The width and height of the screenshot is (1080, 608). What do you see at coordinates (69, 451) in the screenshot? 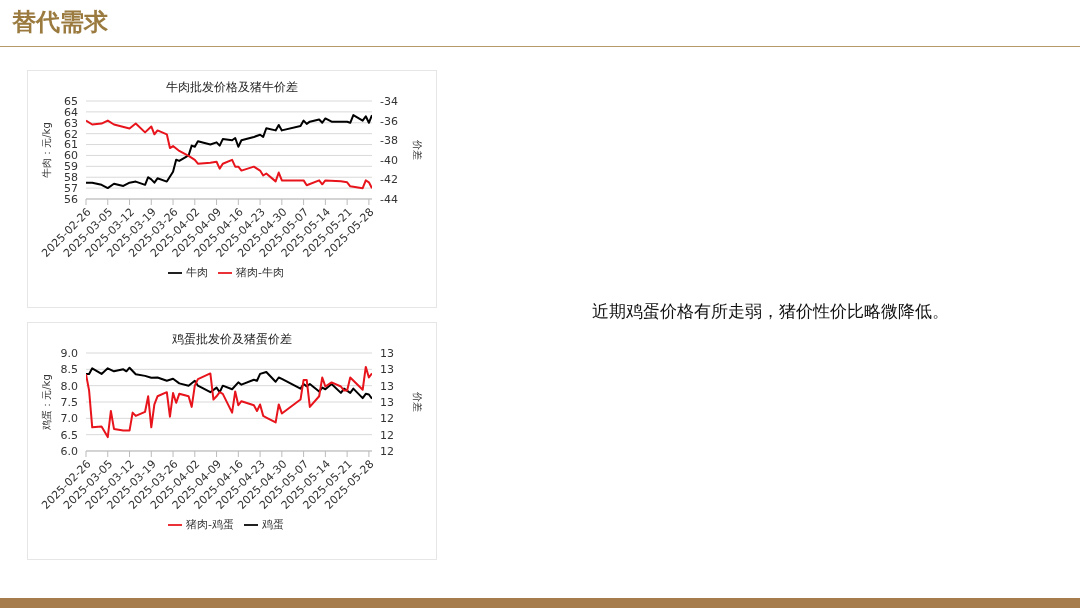
I see `y-tick-label: 6.0` at bounding box center [69, 451].